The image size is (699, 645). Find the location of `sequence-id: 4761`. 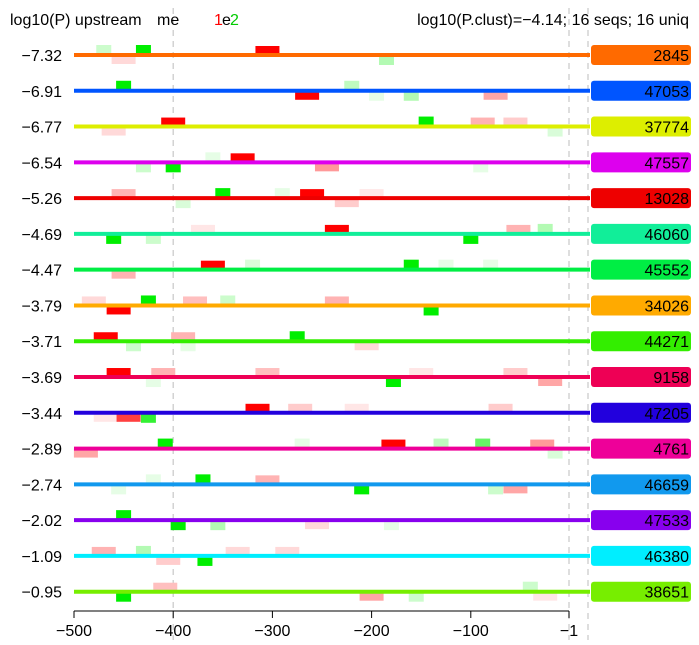

sequence-id: 4761 is located at coordinates (671, 450).